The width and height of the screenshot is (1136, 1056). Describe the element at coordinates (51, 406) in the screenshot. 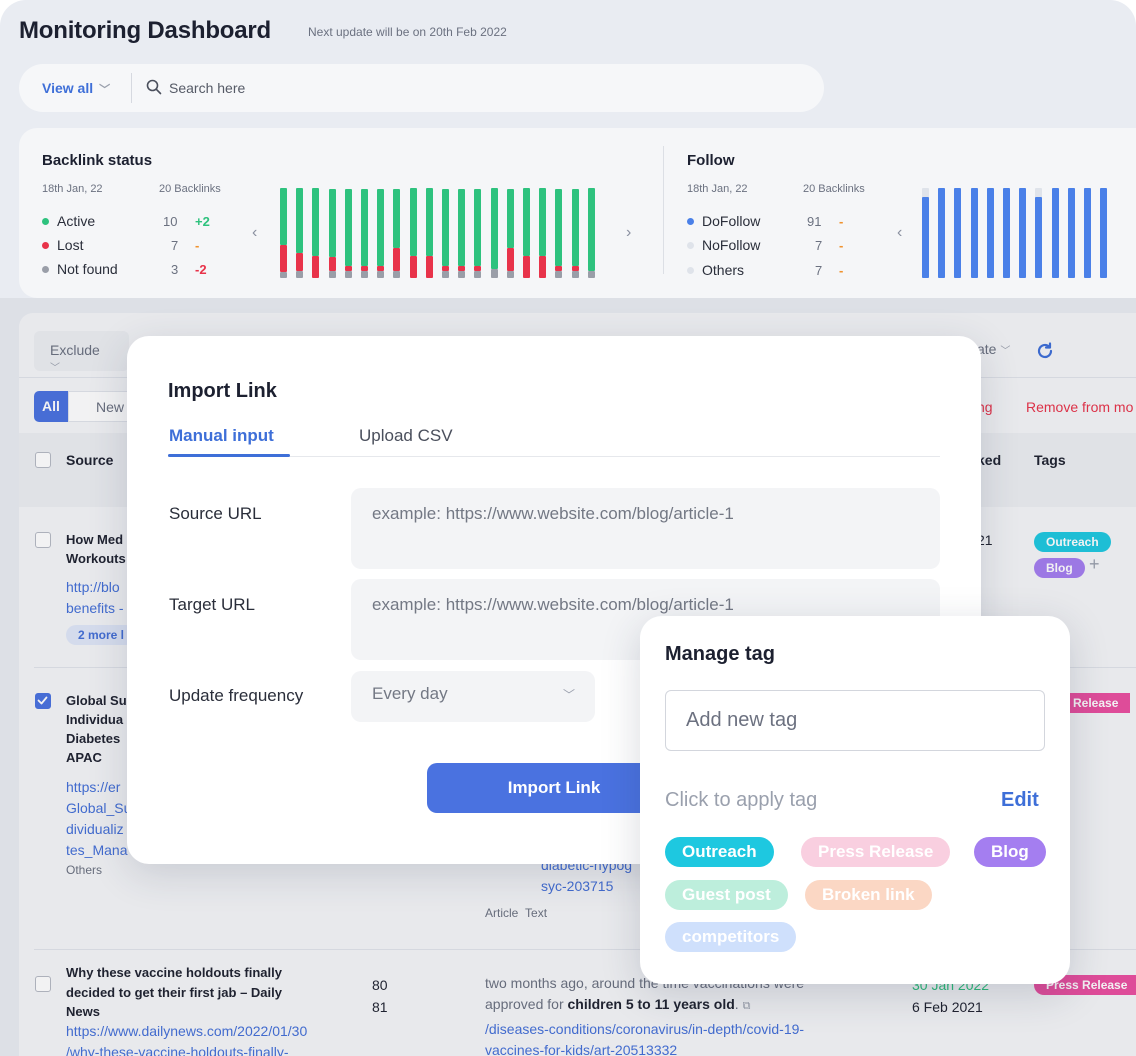

I see `filter-all-tab: All` at that location.